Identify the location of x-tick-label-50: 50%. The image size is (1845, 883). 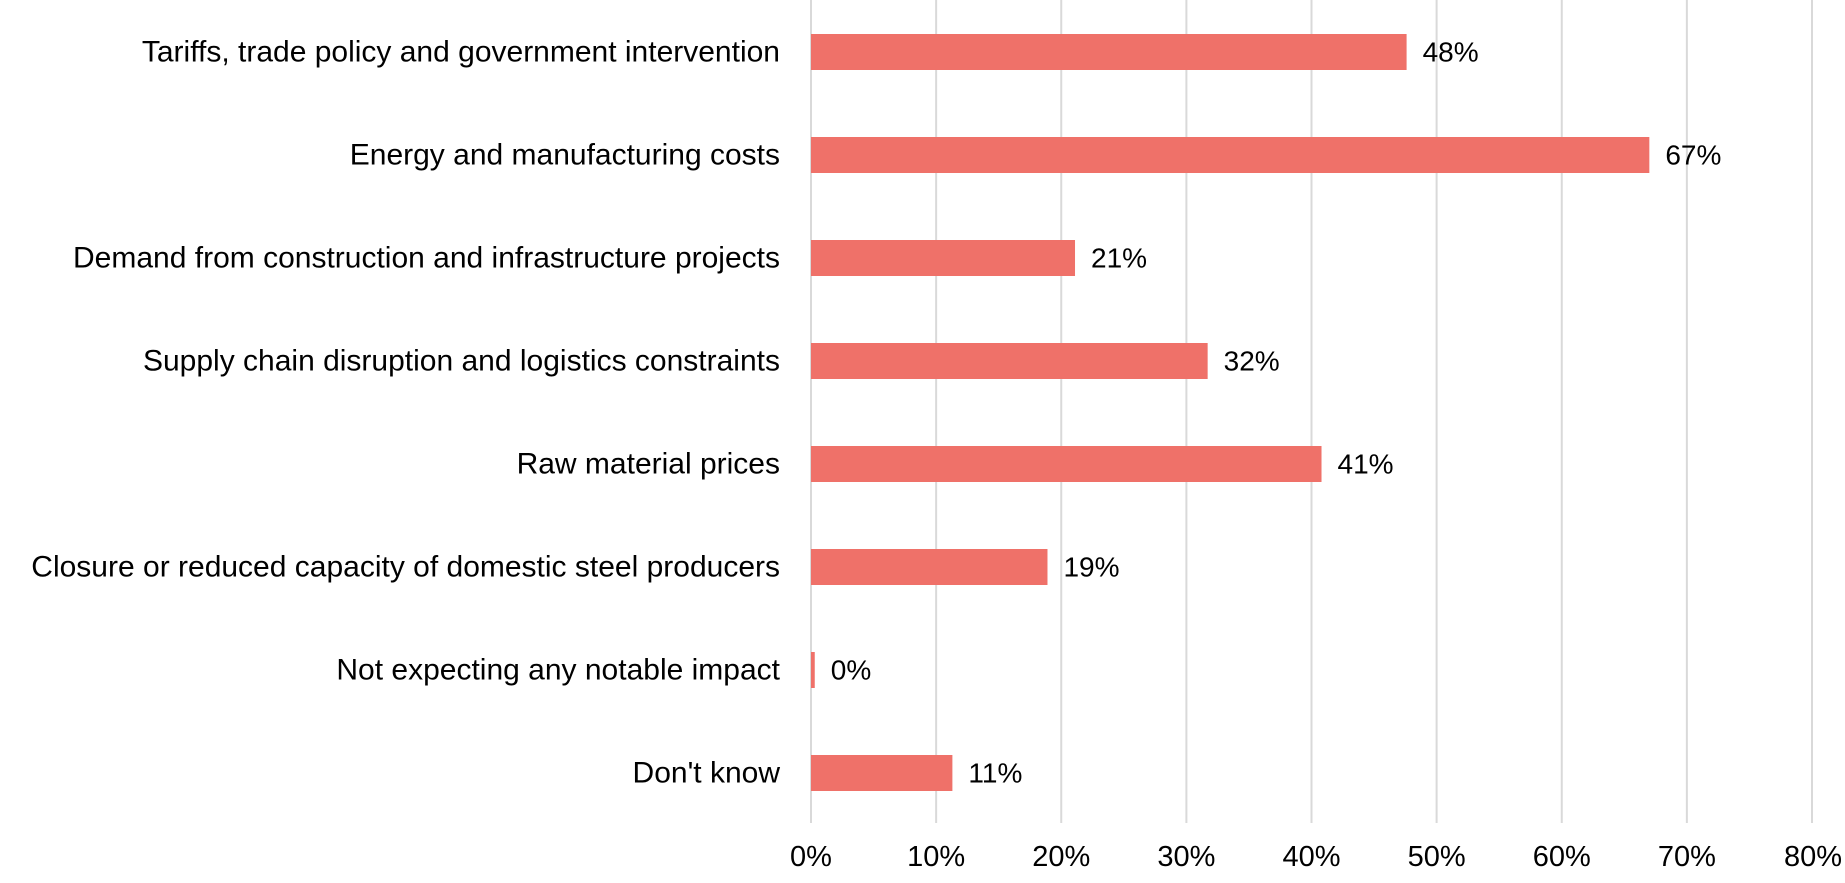
(1437, 857).